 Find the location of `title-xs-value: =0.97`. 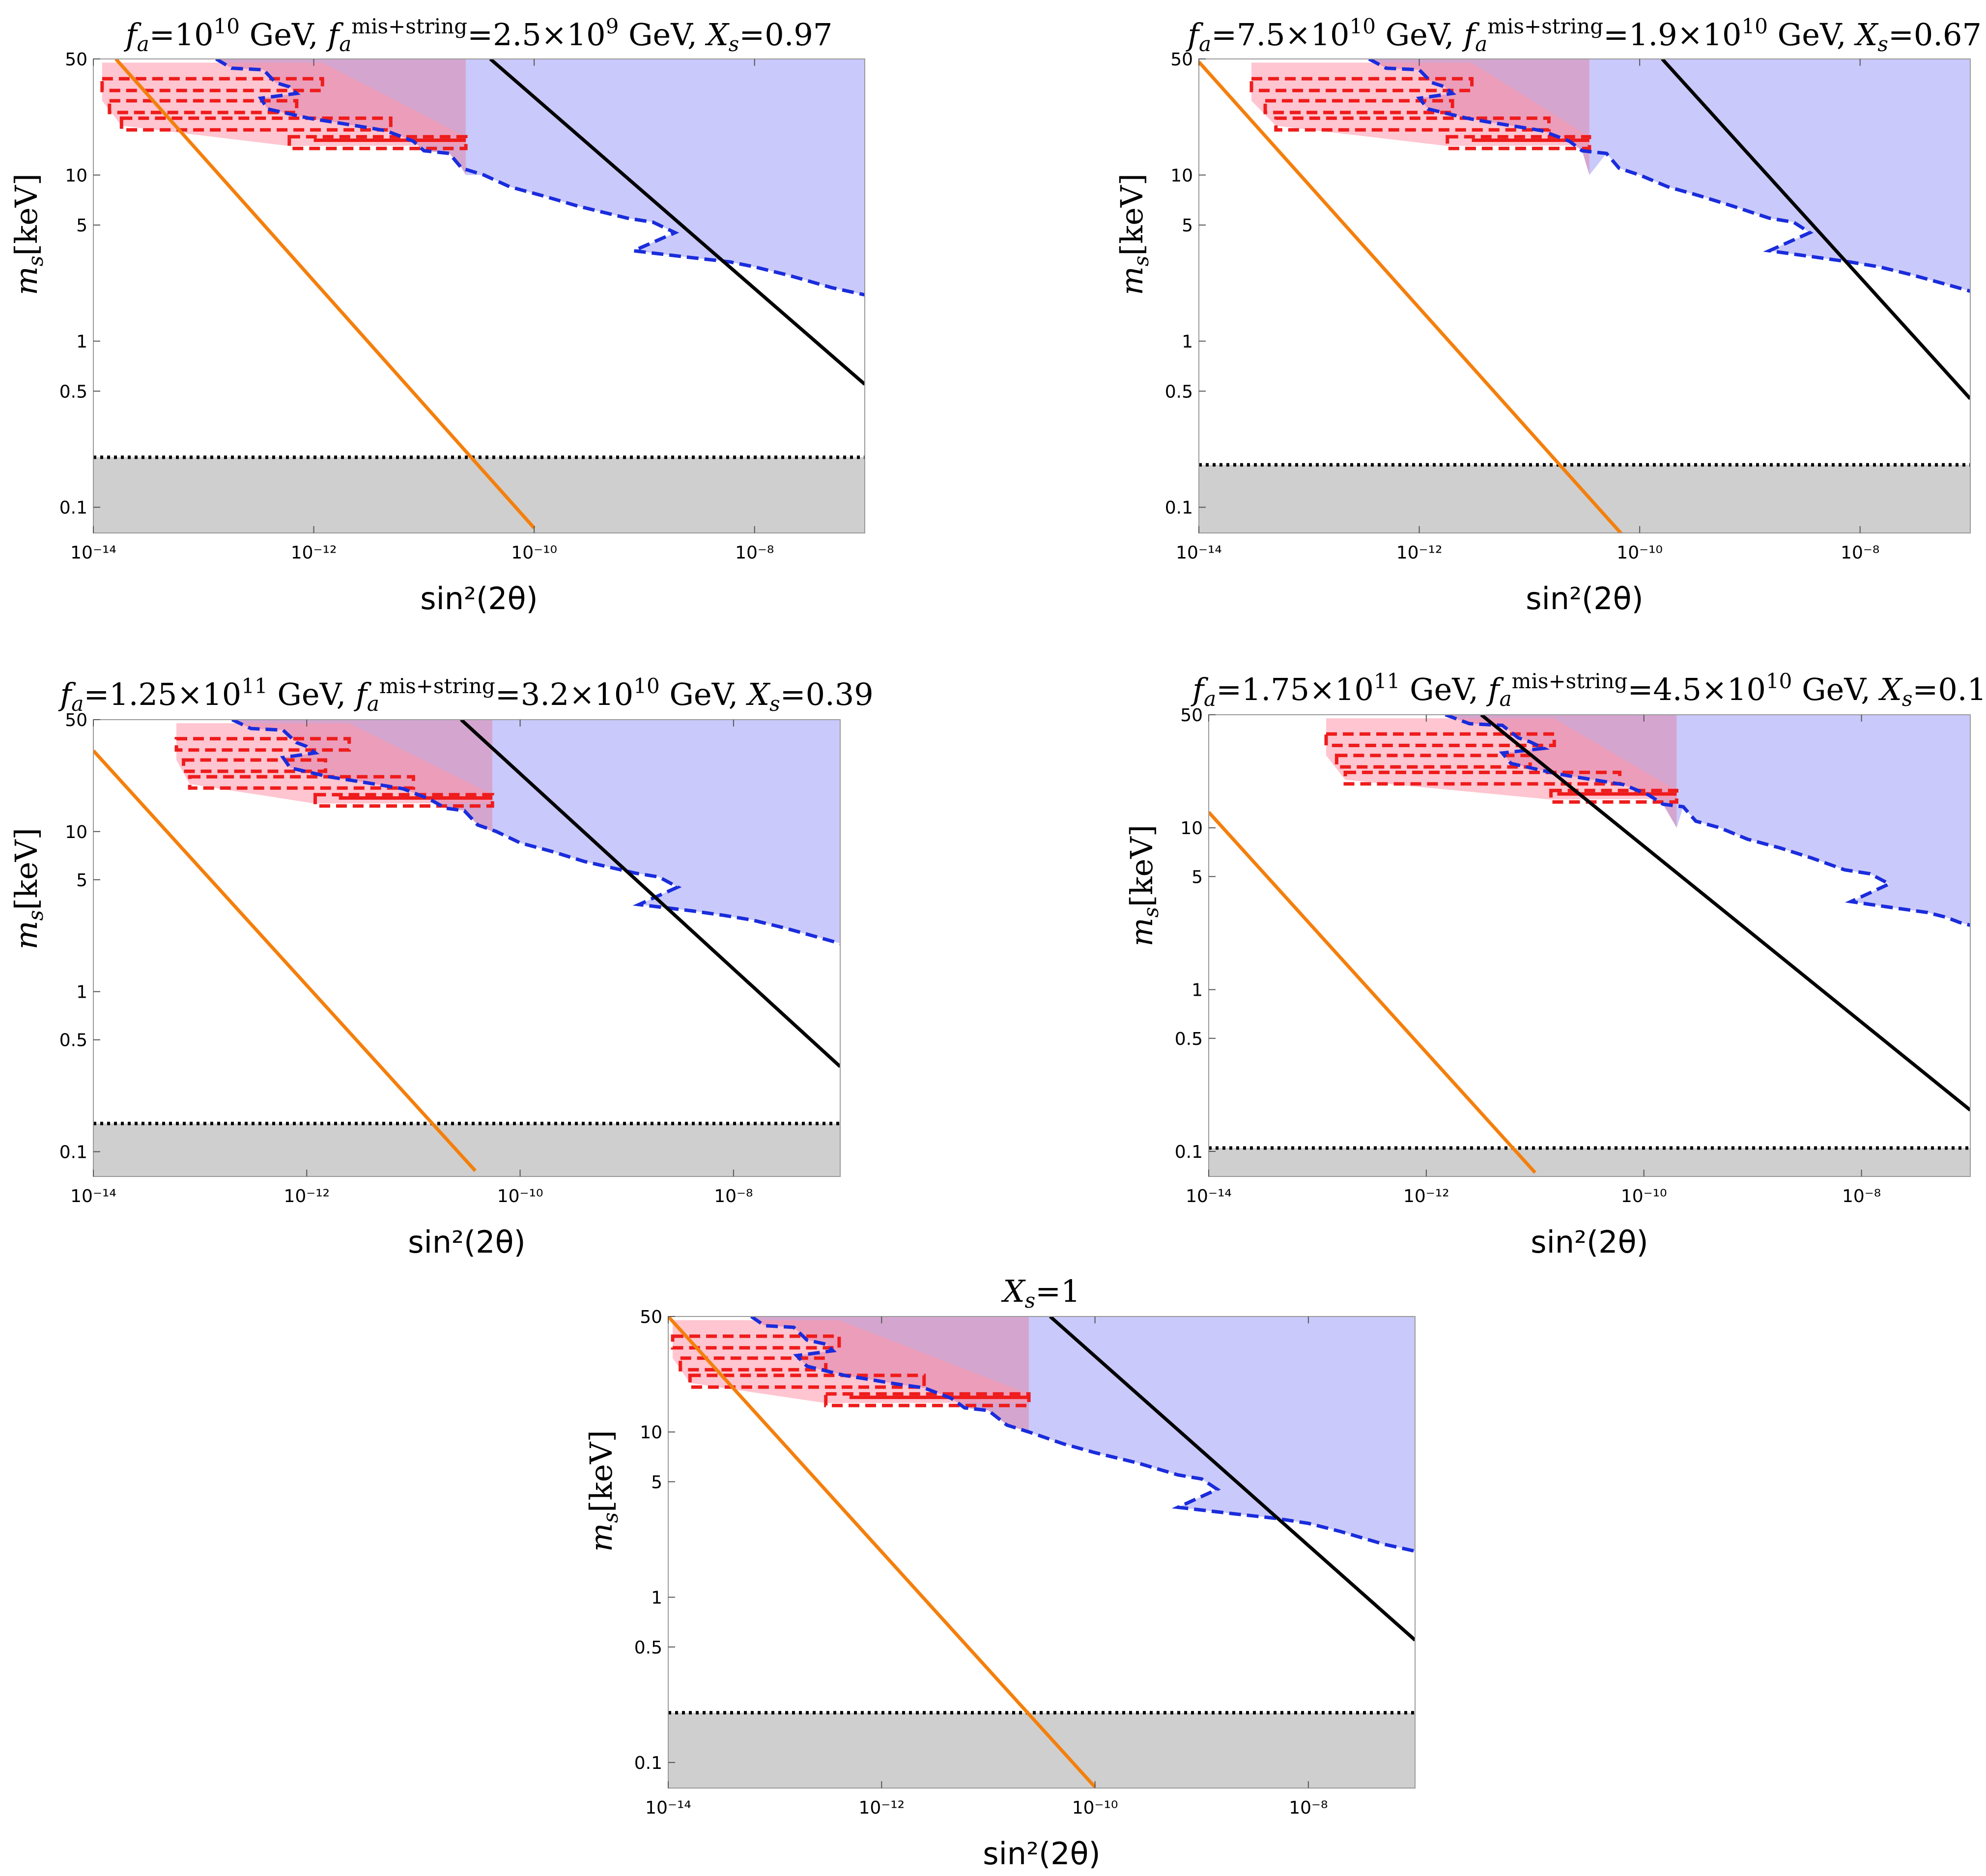

title-xs-value: =0.97 is located at coordinates (785, 35).